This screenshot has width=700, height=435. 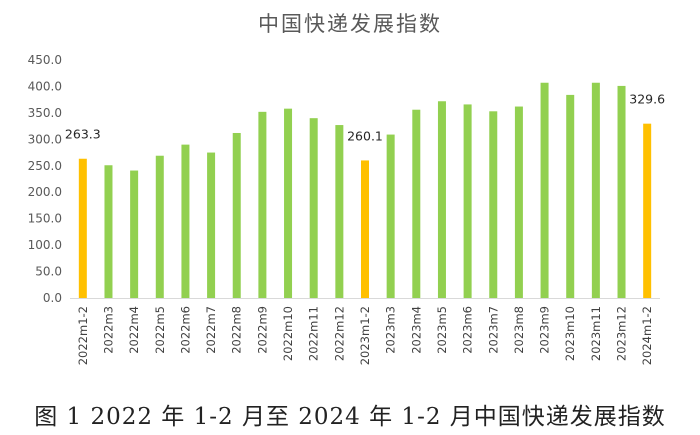 I want to click on bar-2023m7, so click(x=493, y=205).